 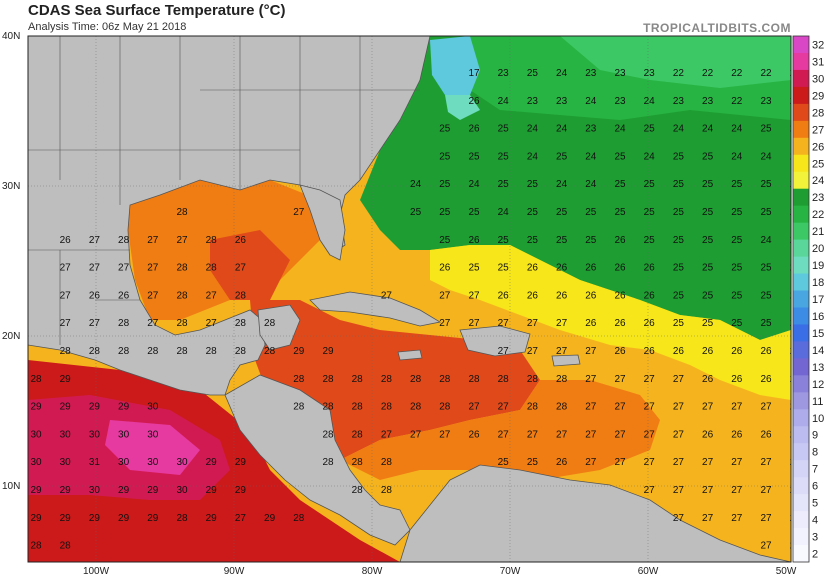 I want to click on landmass-cuba, so click(x=375, y=309).